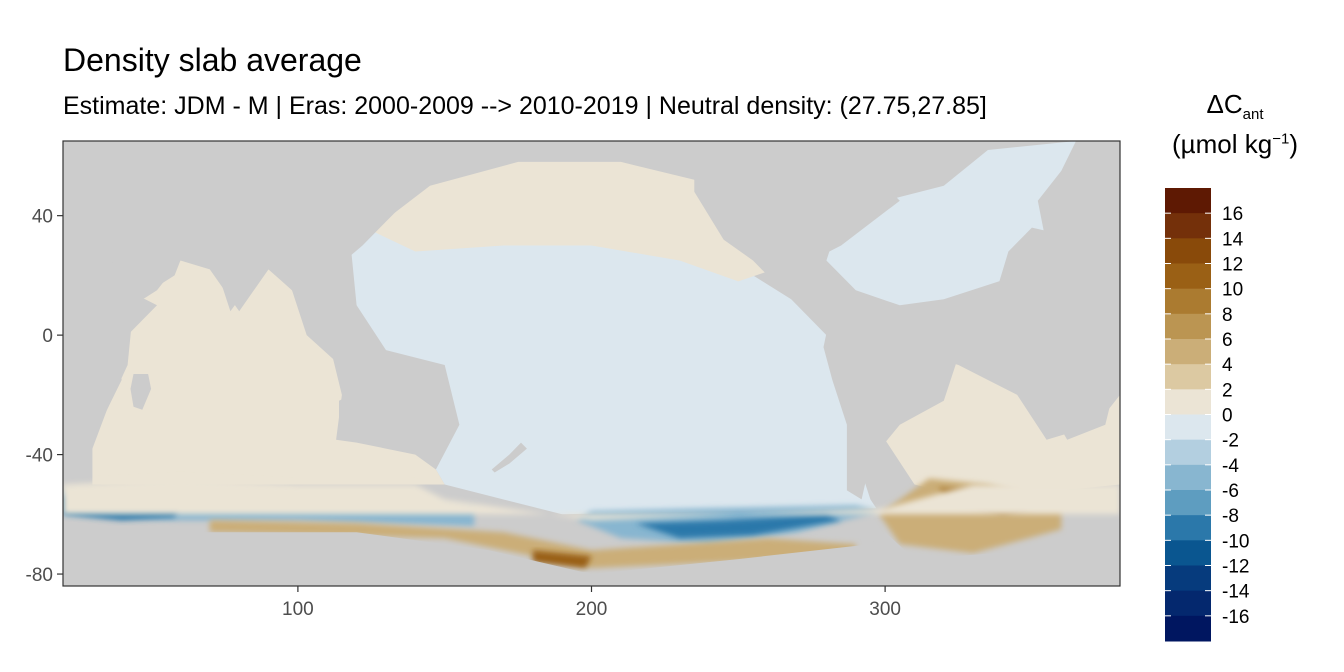 The width and height of the screenshot is (1344, 672). Describe the element at coordinates (1293, 143) in the screenshot. I see `legend-unit-close: )` at that location.